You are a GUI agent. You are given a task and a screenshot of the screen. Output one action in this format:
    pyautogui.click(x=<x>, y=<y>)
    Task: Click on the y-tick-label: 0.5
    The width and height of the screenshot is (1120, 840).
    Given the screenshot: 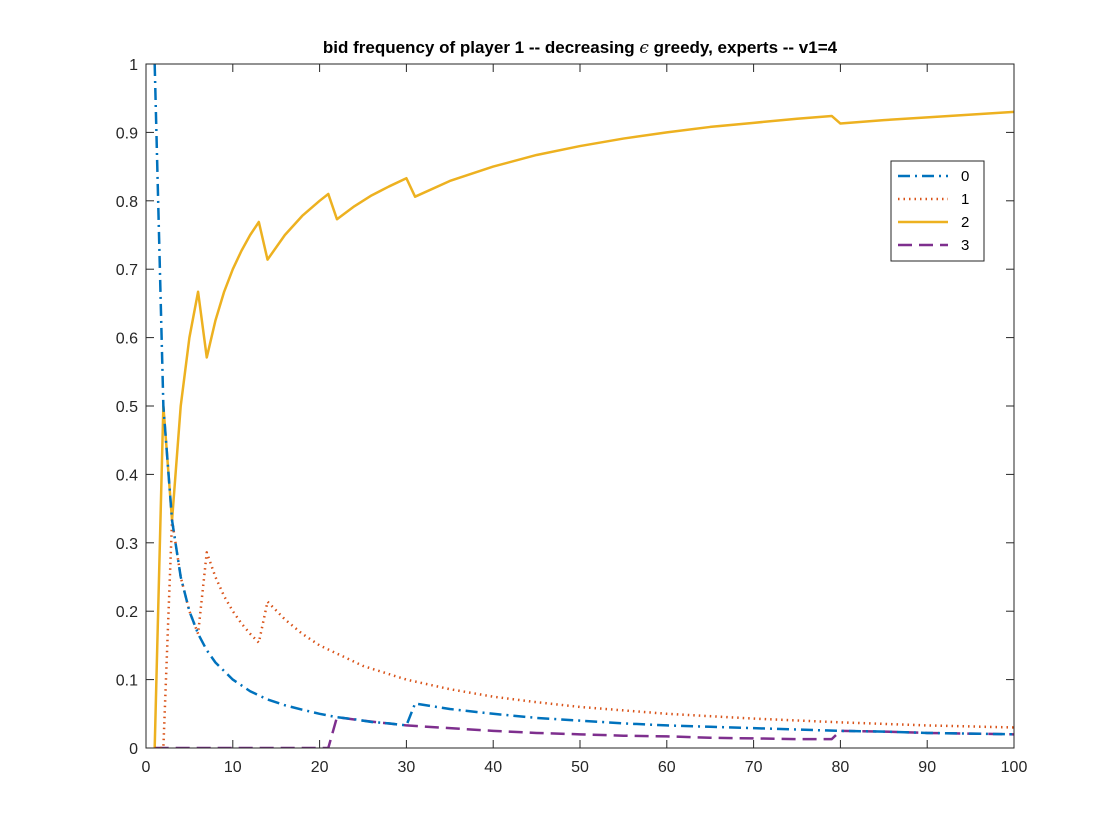 What is the action you would take?
    pyautogui.click(x=127, y=407)
    